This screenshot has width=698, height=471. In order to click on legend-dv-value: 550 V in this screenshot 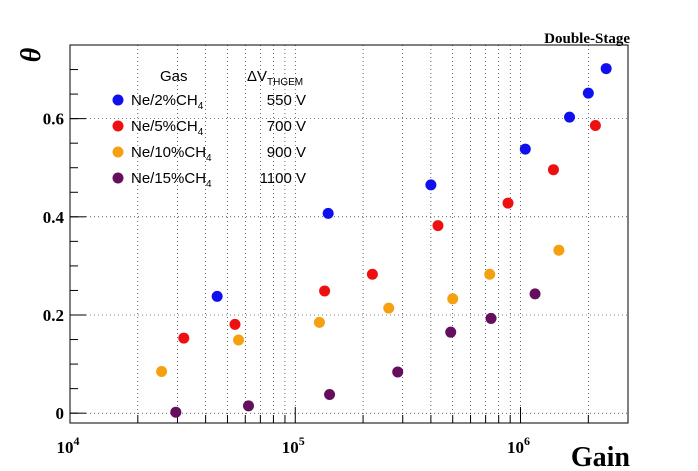, I will do `click(286, 100)`.